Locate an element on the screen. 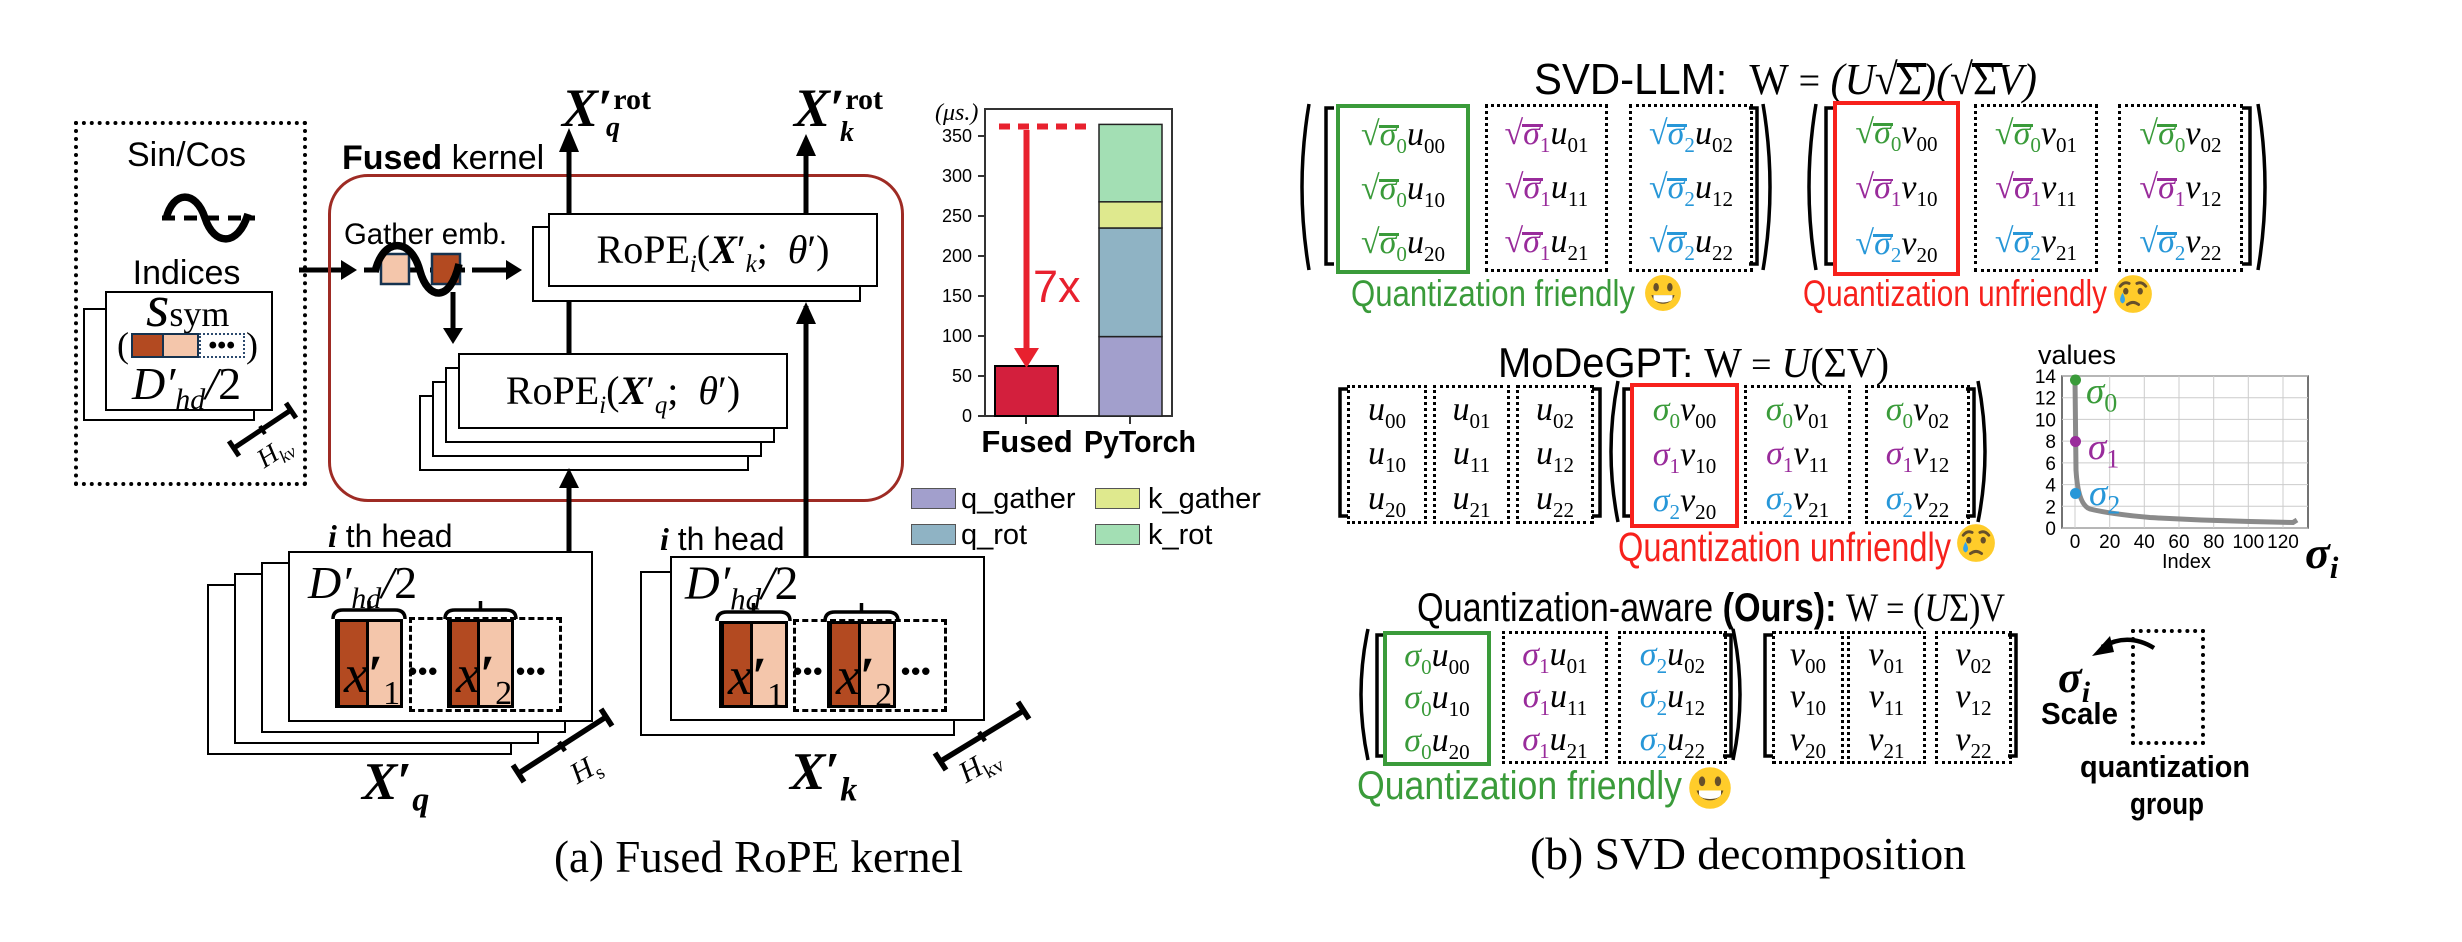 The width and height of the screenshot is (2462, 942). svg-text: 7x is located at coordinates (1057, 286).